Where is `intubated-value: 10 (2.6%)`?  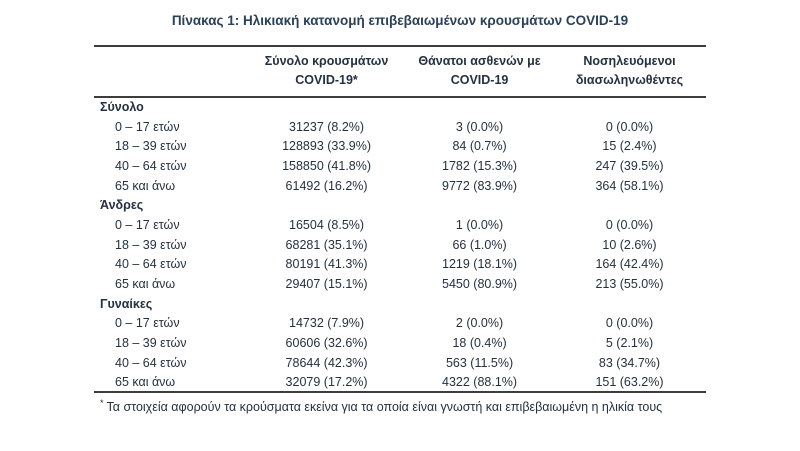 intubated-value: 10 (2.6%) is located at coordinates (629, 244).